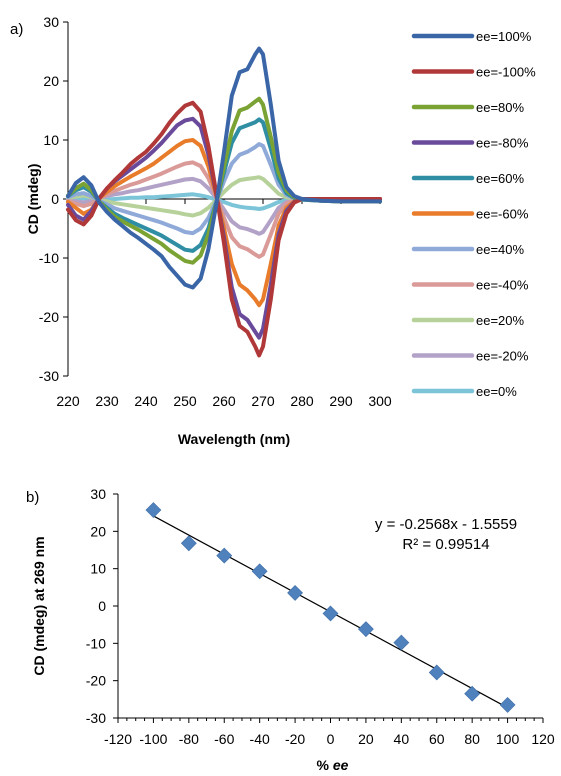  I want to click on x-tick-label: 300, so click(380, 401).